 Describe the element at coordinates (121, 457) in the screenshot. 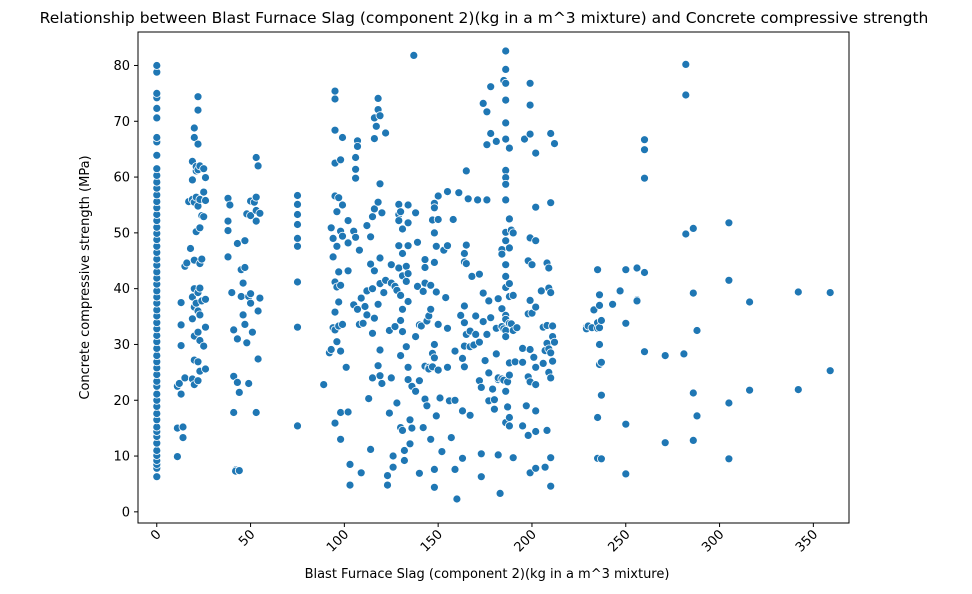

I see `y-tick-label: 10` at that location.